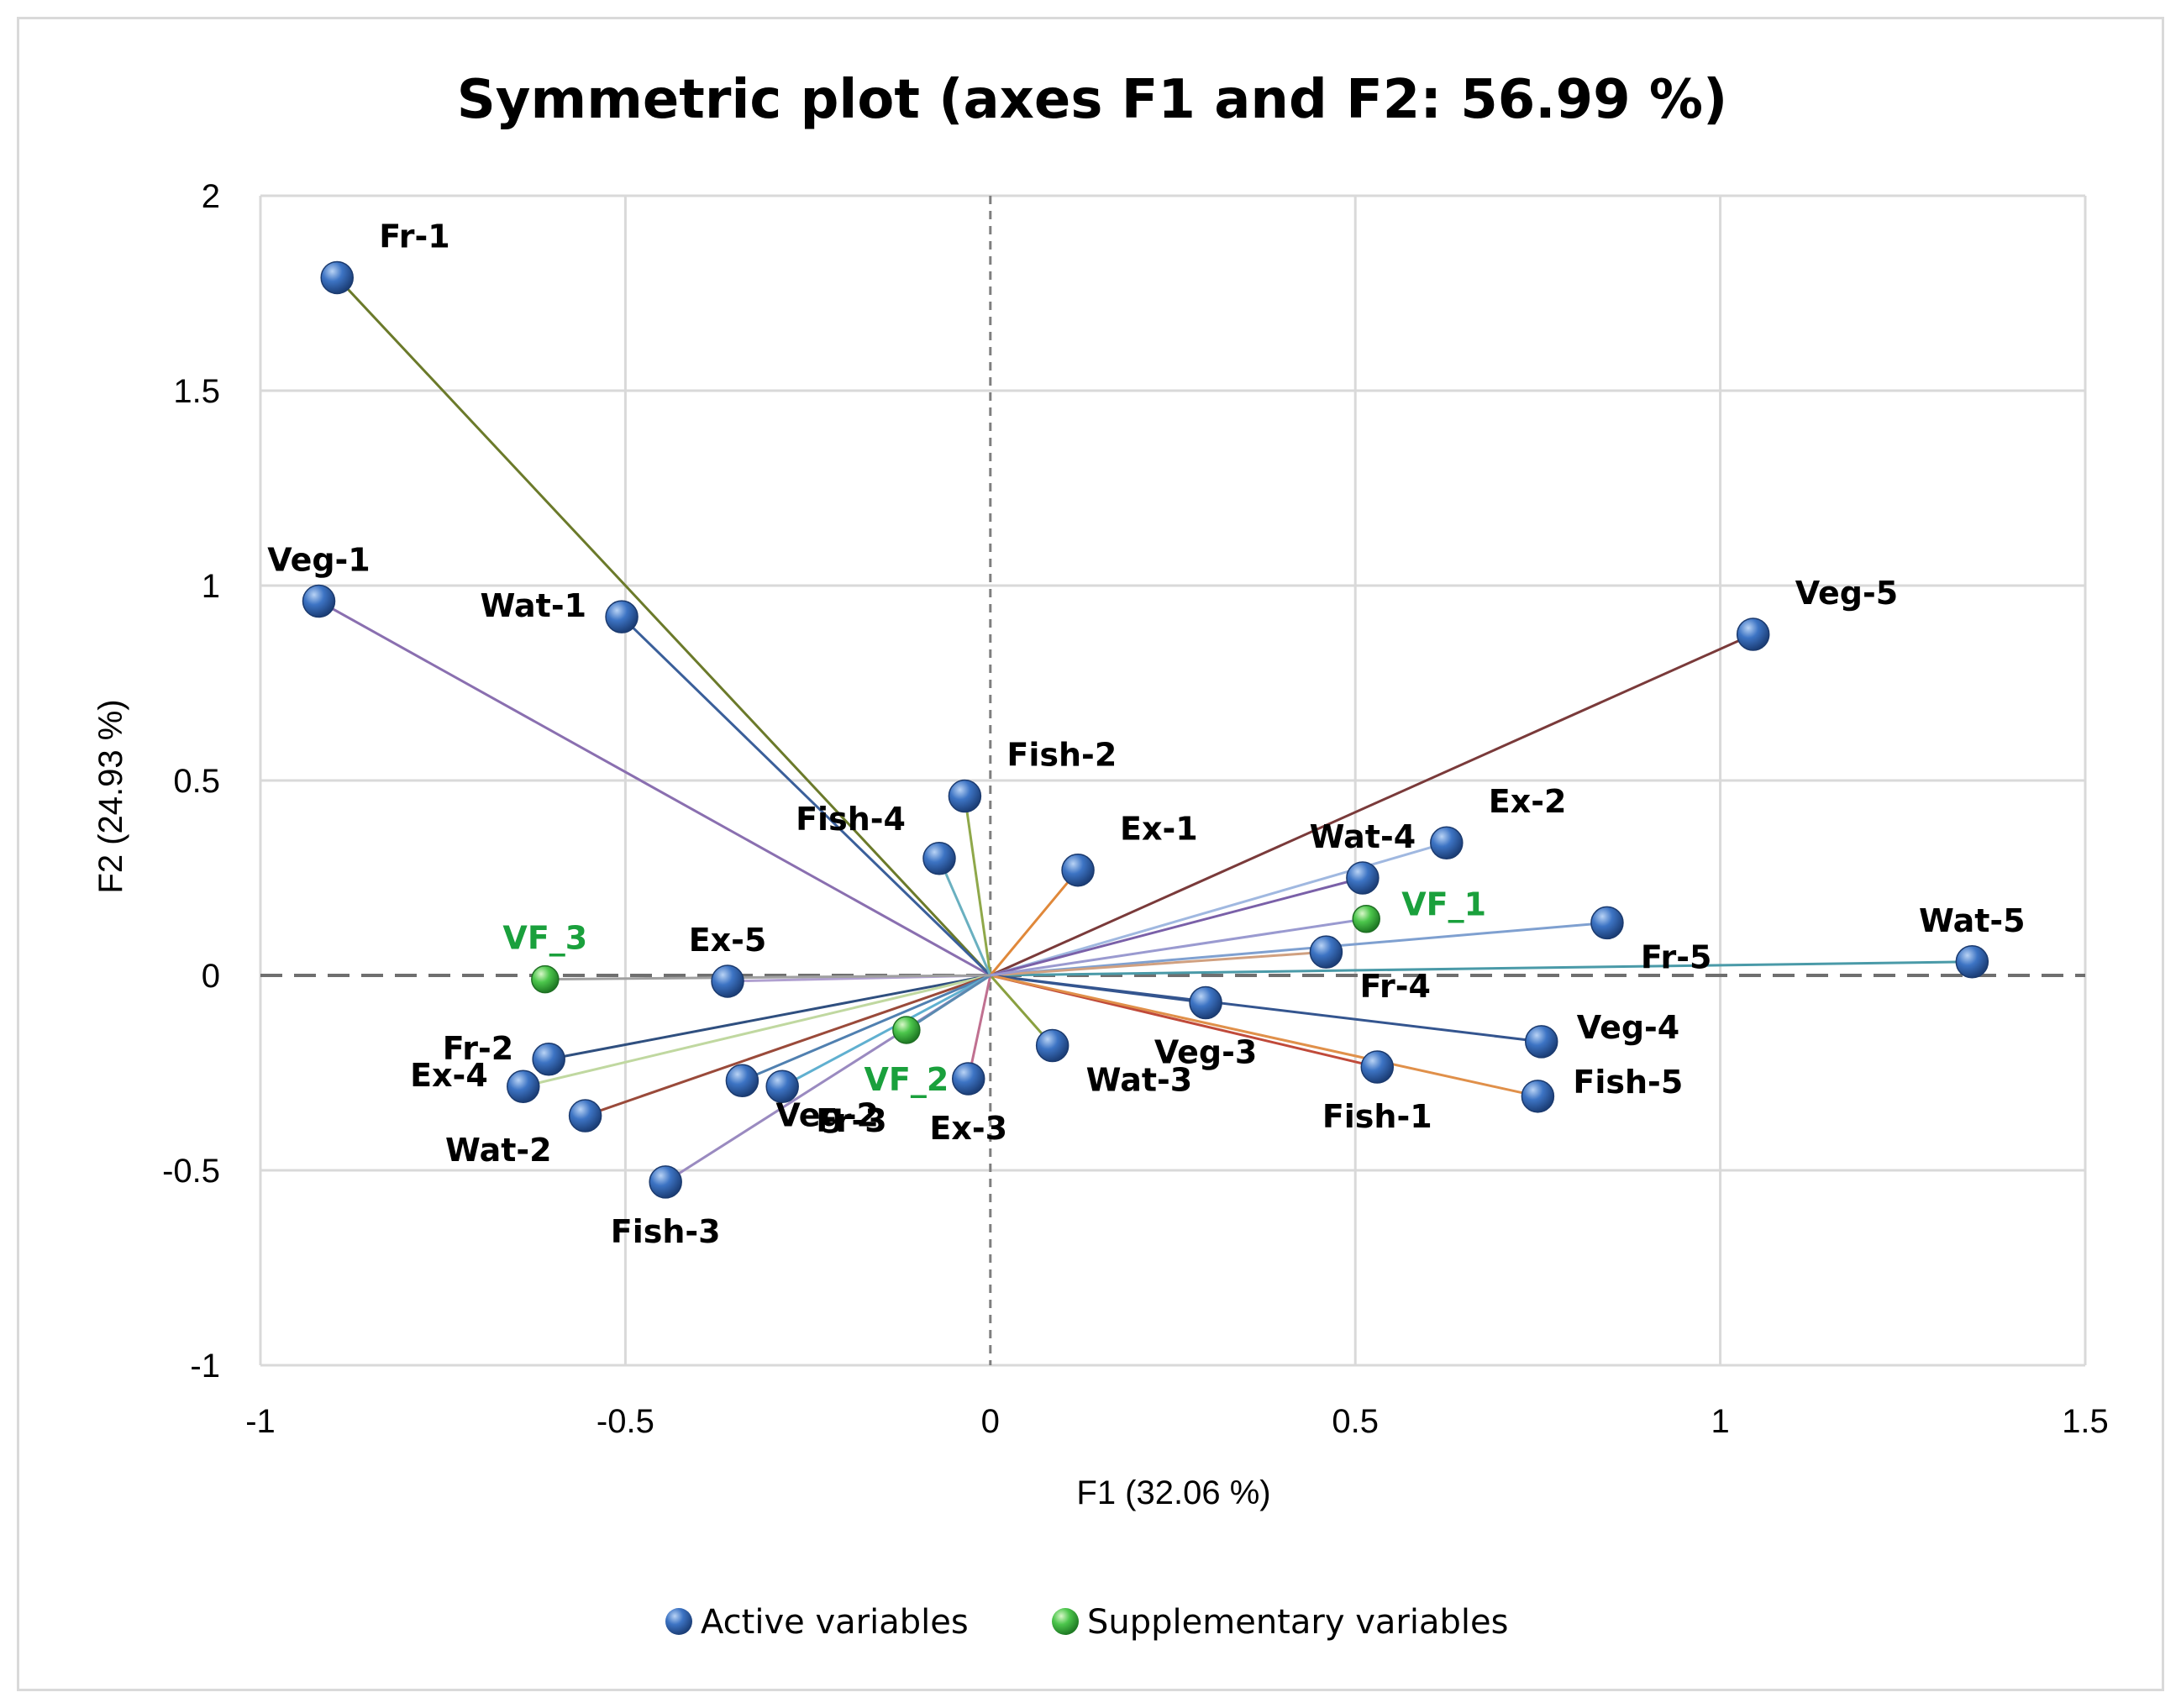  Describe the element at coordinates (1628, 1027) in the screenshot. I see `label-veg-4: Veg-4` at that location.